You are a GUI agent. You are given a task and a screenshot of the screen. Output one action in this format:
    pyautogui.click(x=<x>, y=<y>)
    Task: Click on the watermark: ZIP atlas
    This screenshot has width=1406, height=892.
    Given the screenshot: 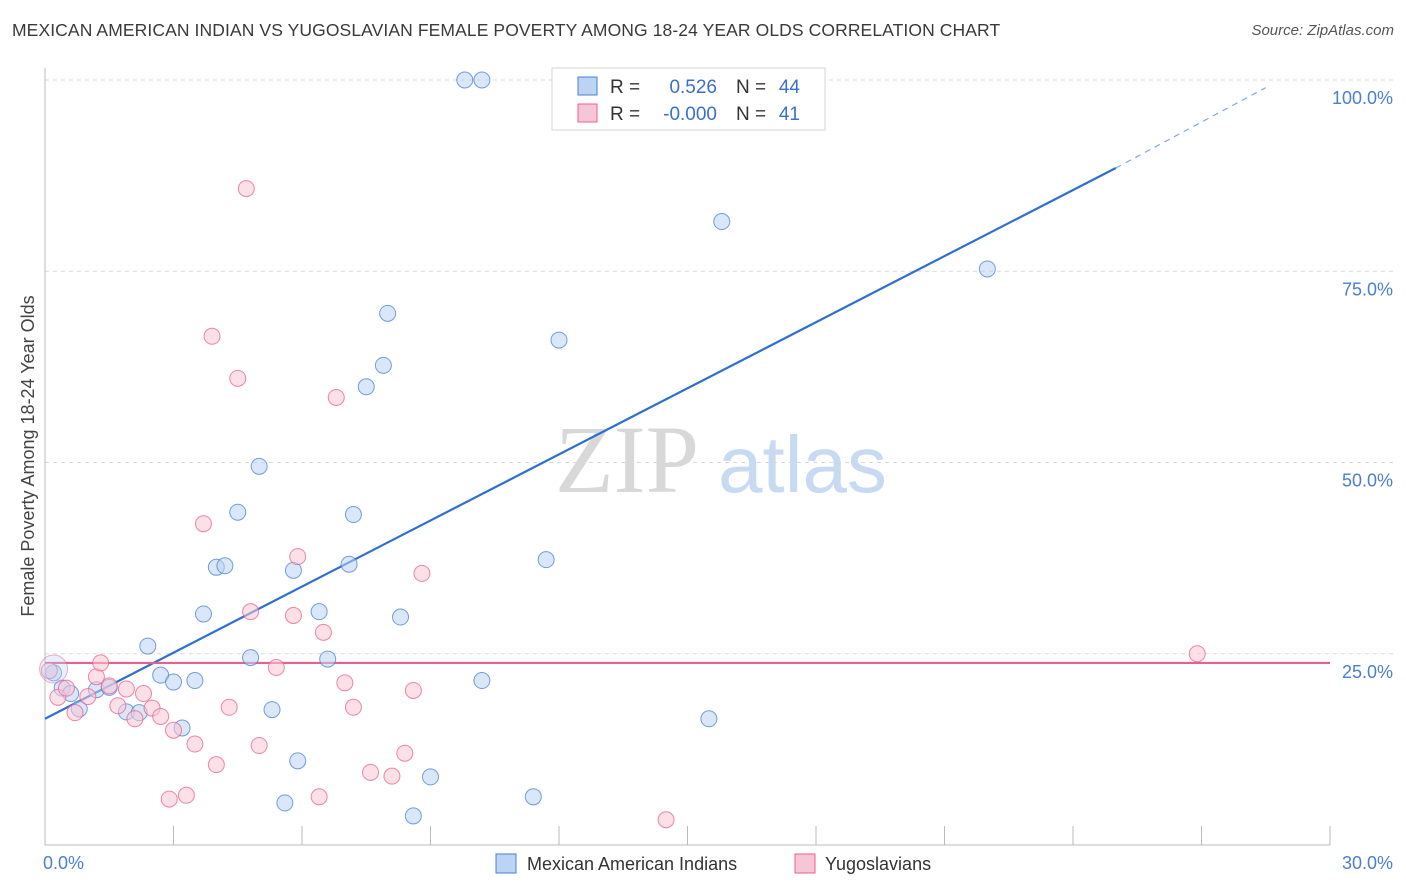 What is the action you would take?
    pyautogui.click(x=721, y=459)
    